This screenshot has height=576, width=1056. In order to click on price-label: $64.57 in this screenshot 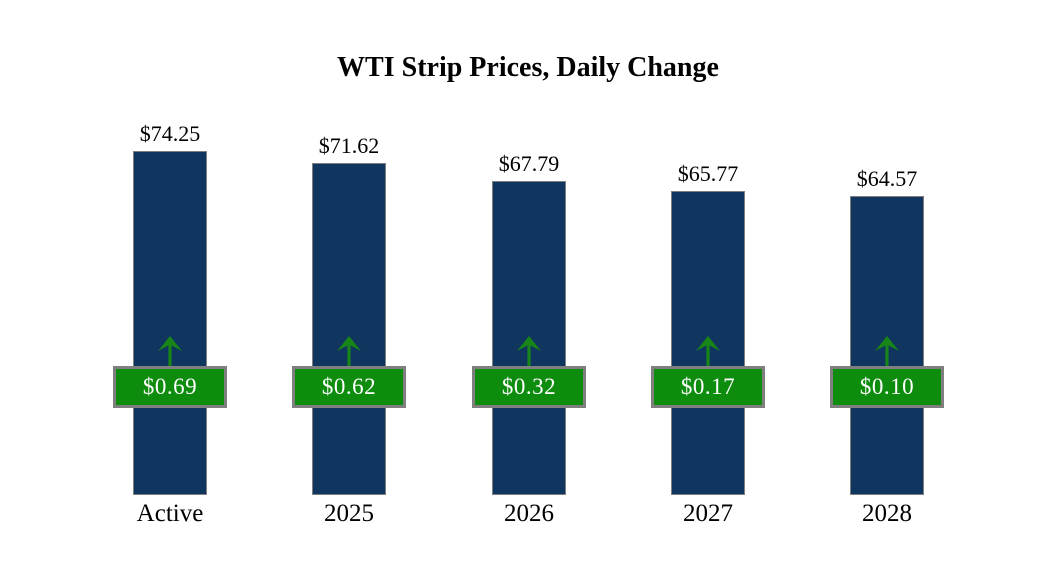, I will do `click(887, 178)`.